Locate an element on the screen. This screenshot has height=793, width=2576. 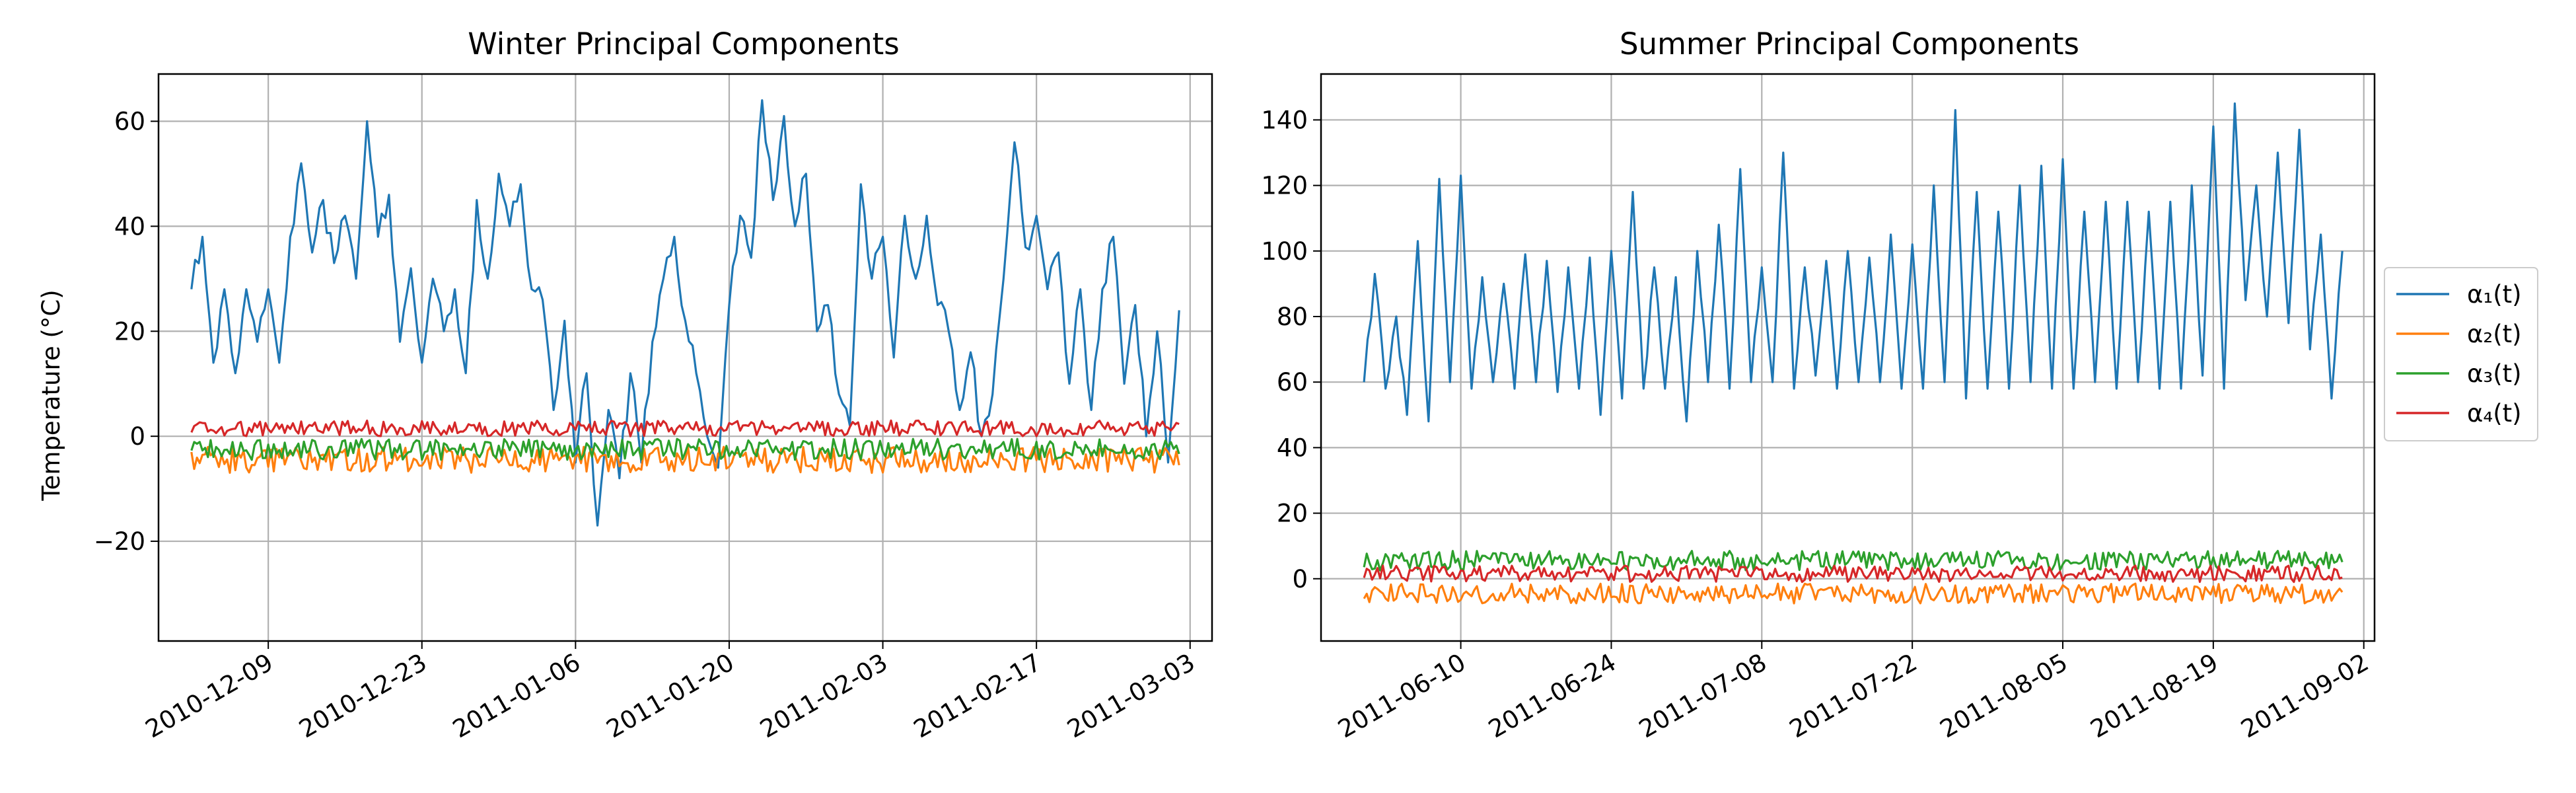
summer-x-tick-label: 2011-08-05 is located at coordinates (2004, 696).